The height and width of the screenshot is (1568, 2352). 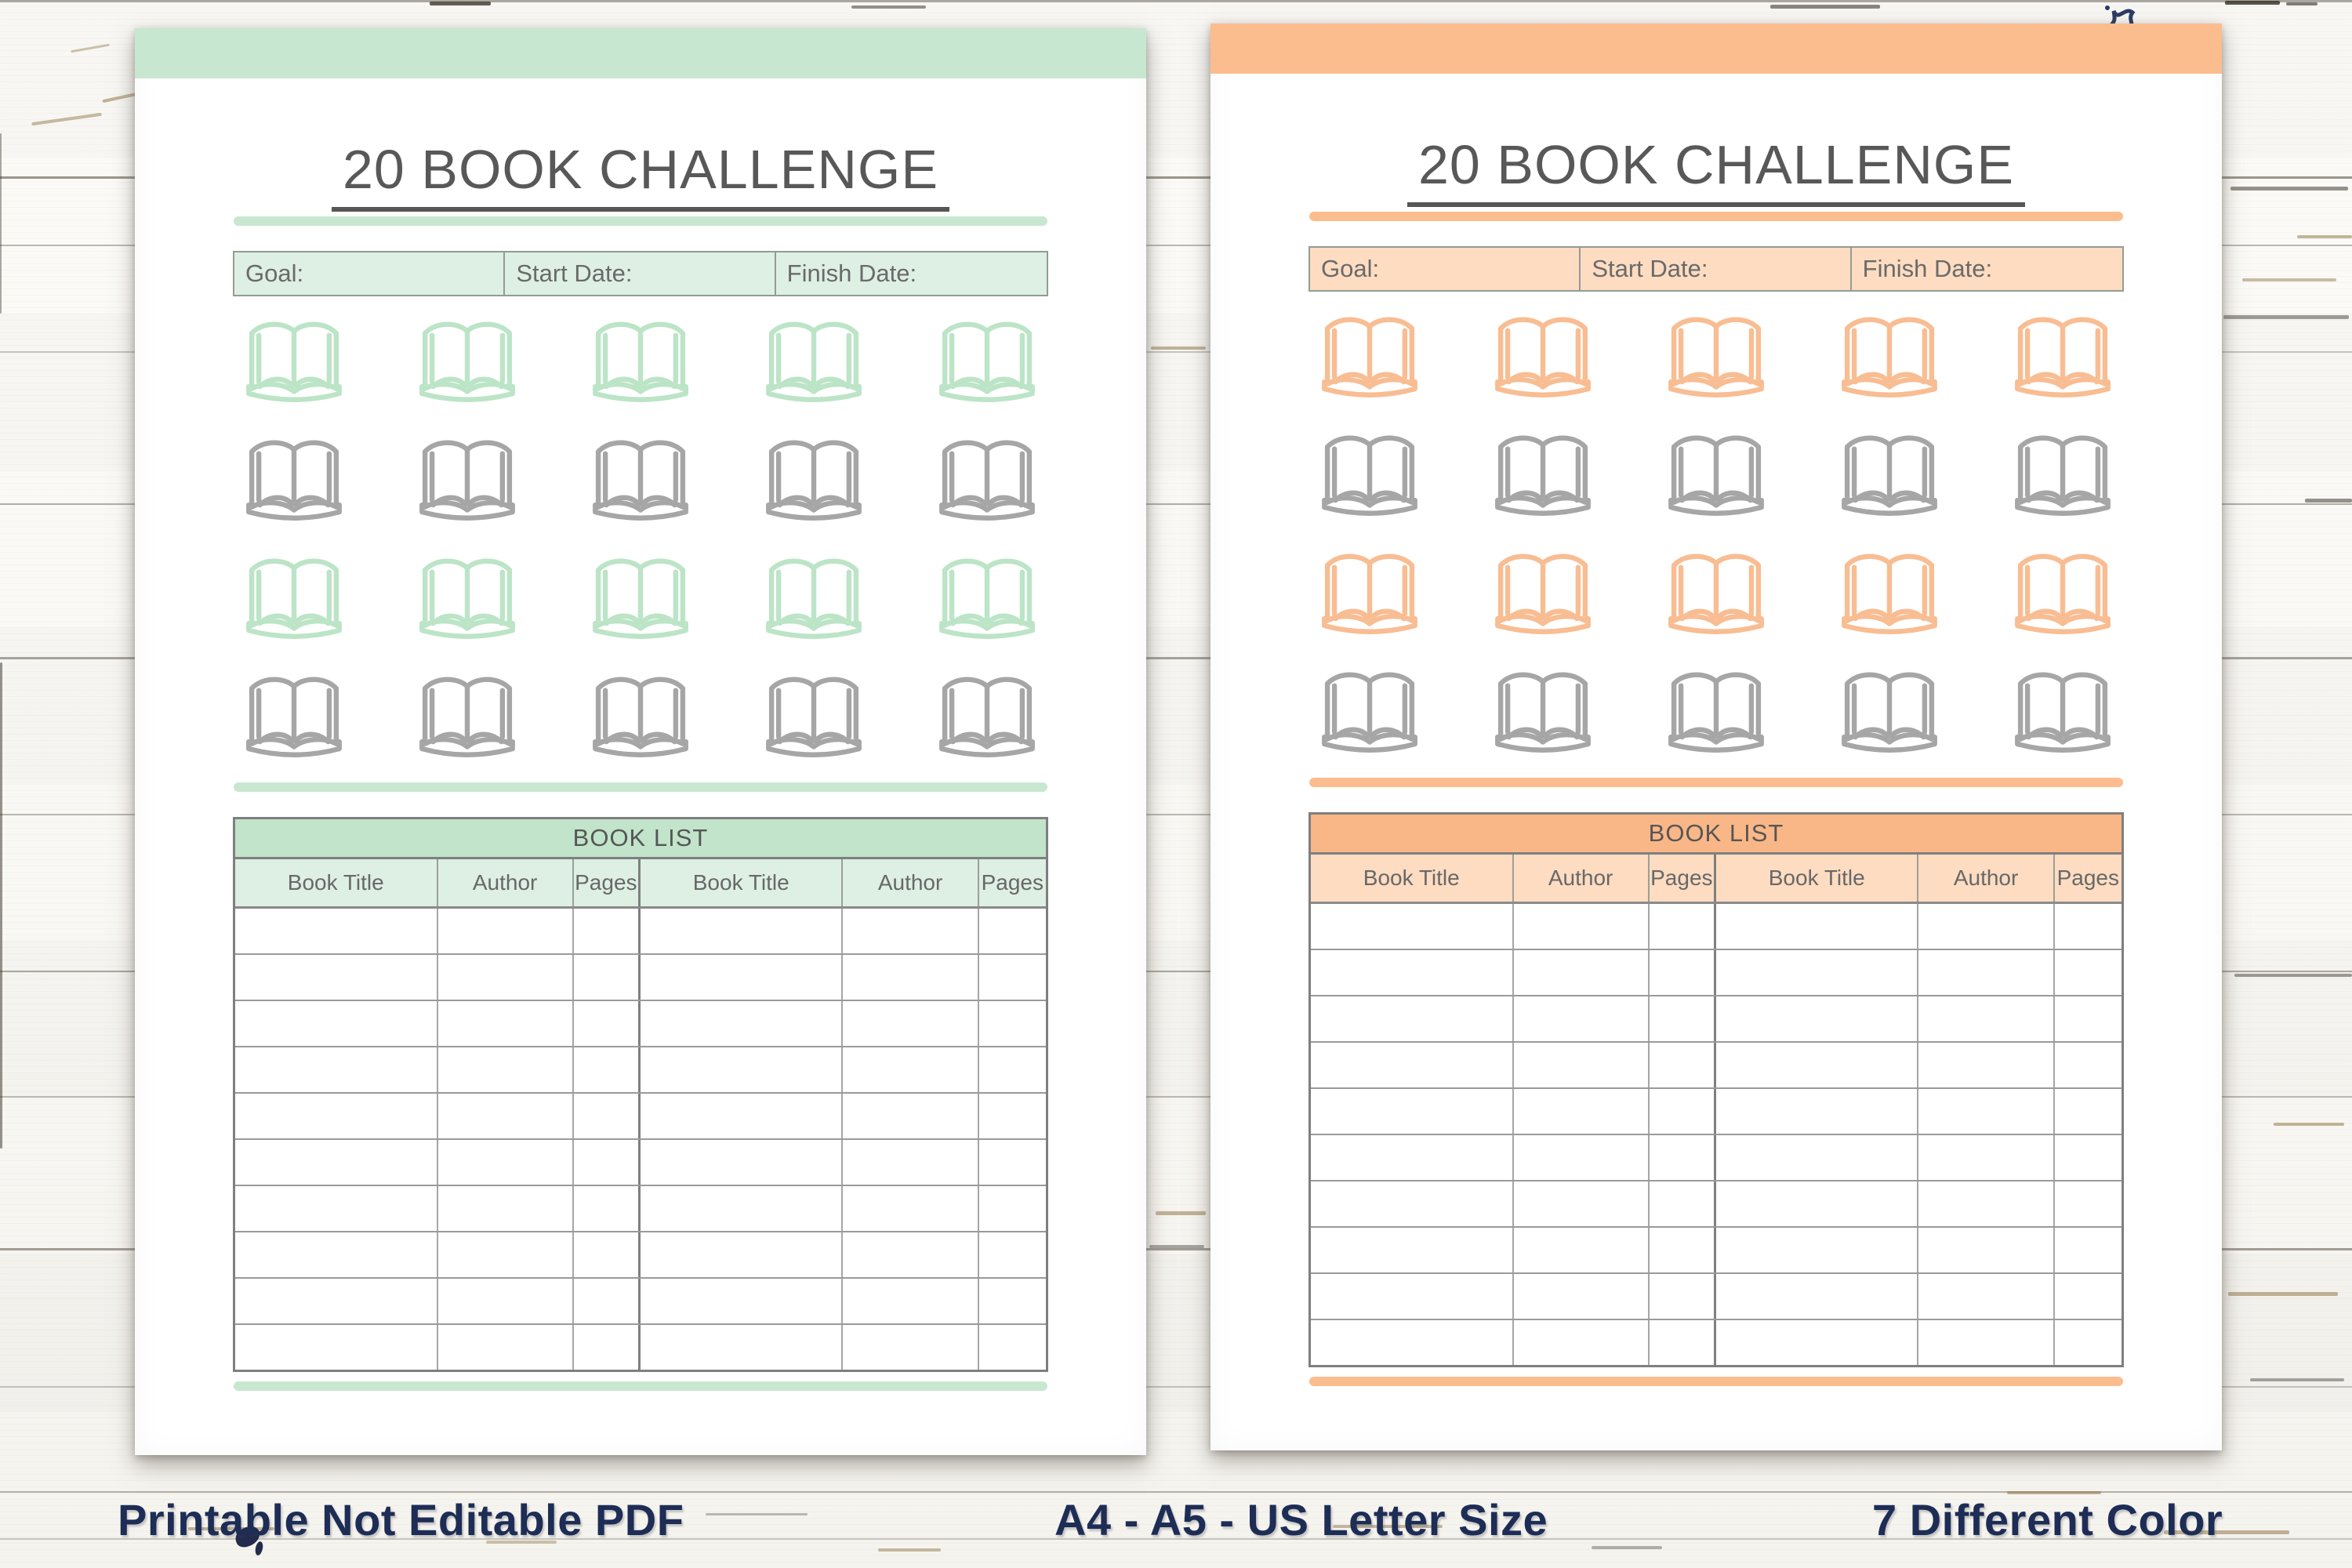 What do you see at coordinates (1716, 534) in the screenshot?
I see `book-progress-grid` at bounding box center [1716, 534].